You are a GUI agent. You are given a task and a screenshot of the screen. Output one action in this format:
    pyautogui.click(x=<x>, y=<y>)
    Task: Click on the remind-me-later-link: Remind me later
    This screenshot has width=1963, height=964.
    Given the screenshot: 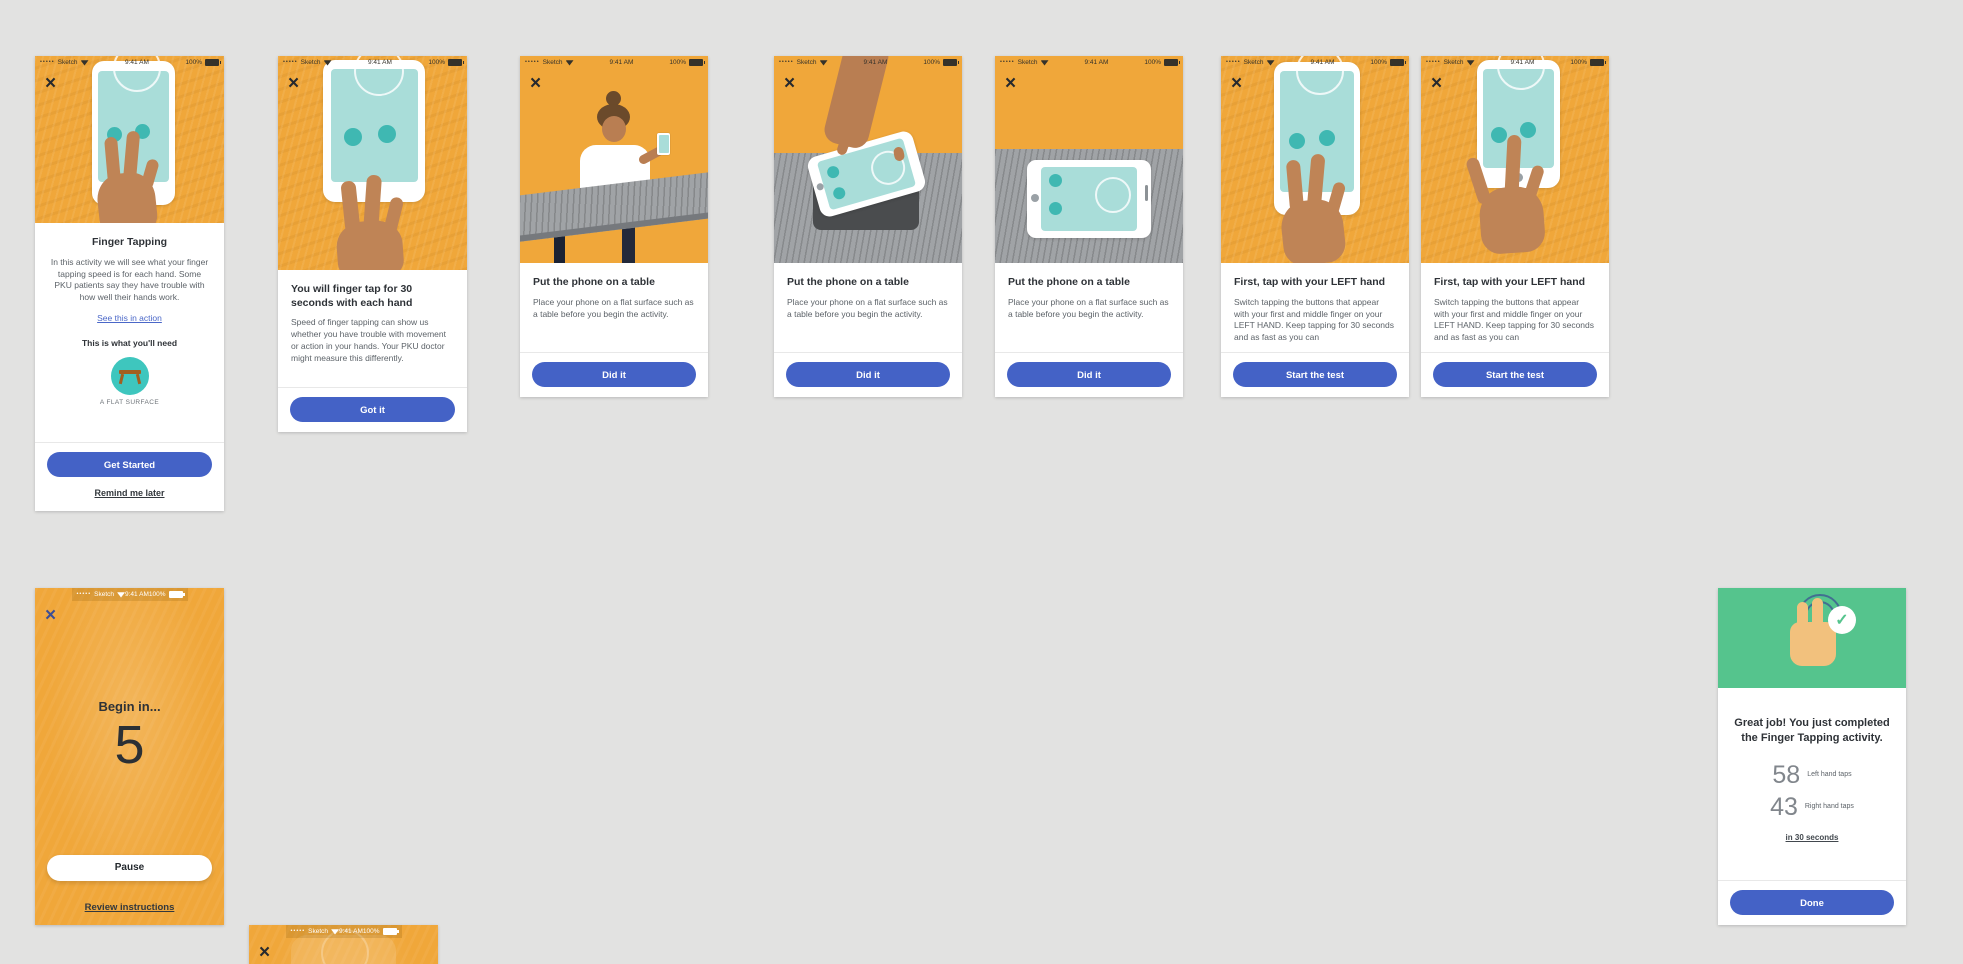 What is the action you would take?
    pyautogui.click(x=129, y=493)
    